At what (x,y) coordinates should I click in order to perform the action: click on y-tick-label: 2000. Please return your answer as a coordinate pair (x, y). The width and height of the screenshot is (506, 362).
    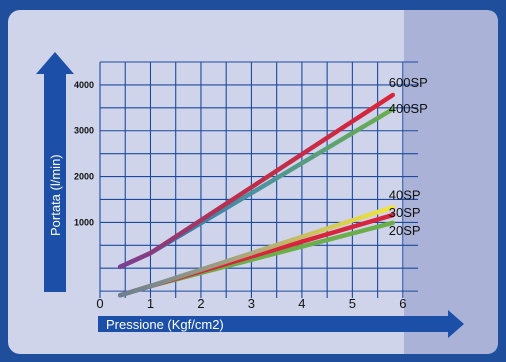
    Looking at the image, I should click on (84, 177).